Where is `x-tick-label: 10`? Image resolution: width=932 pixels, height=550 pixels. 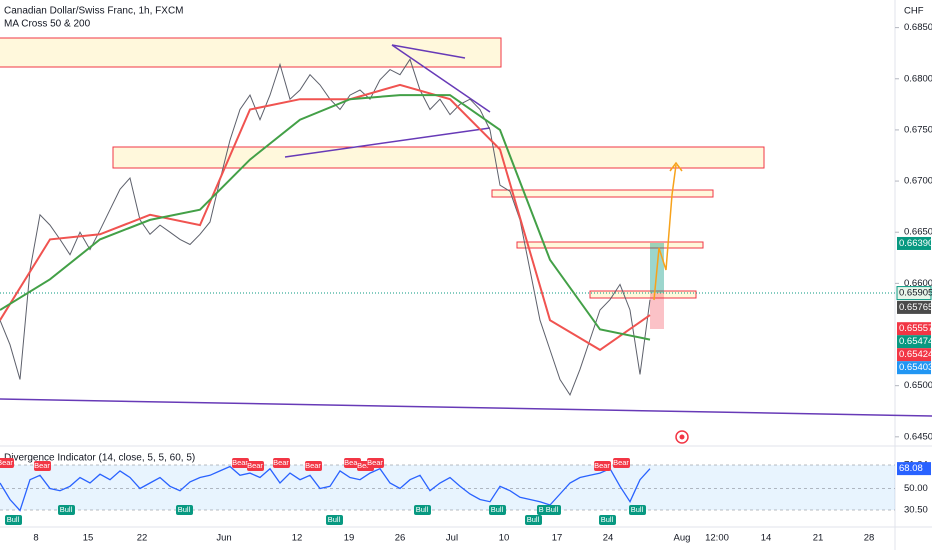
x-tick-label: 10 is located at coordinates (504, 538).